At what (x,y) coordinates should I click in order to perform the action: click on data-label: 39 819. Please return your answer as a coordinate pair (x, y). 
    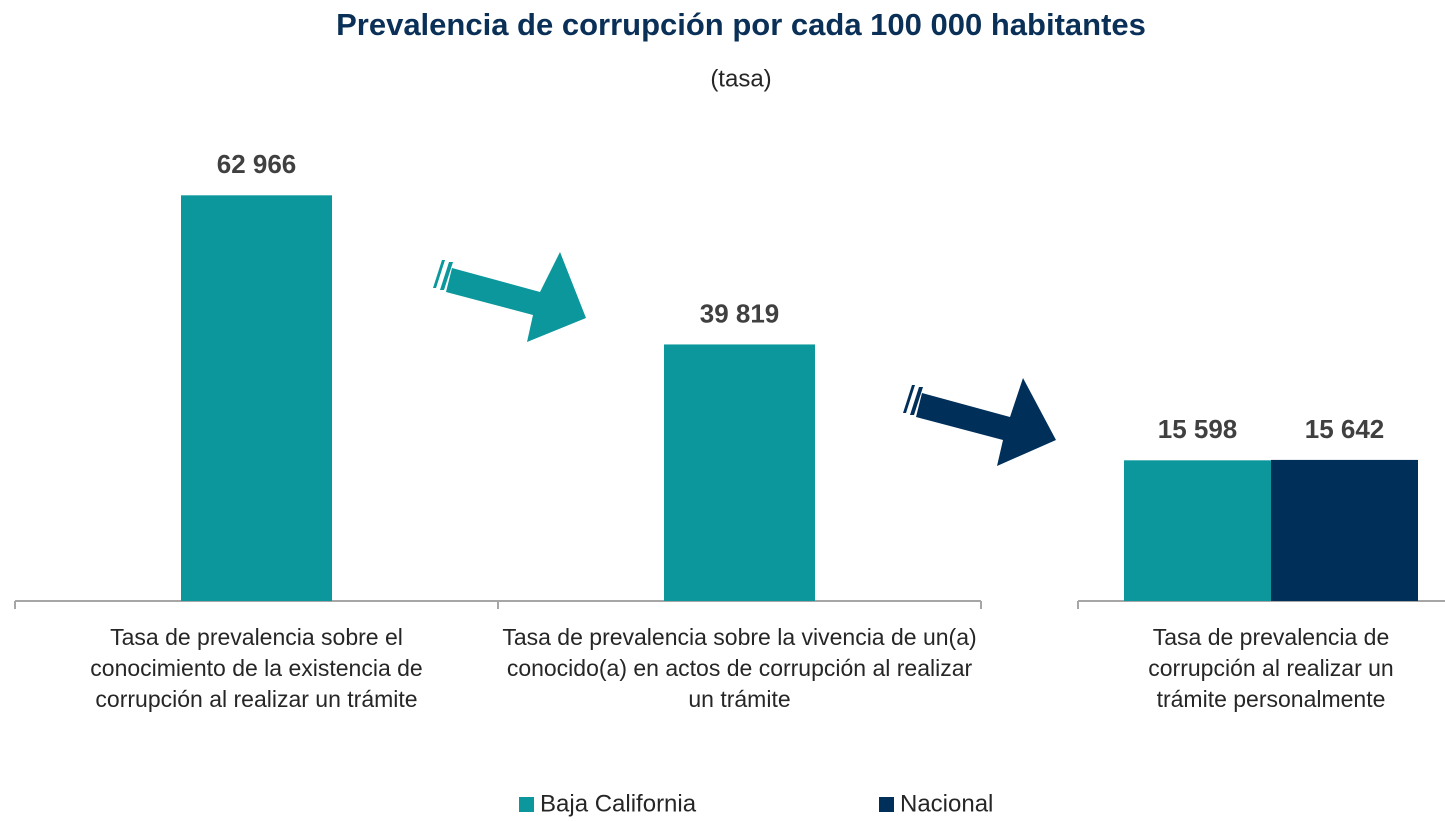
    Looking at the image, I should click on (740, 313).